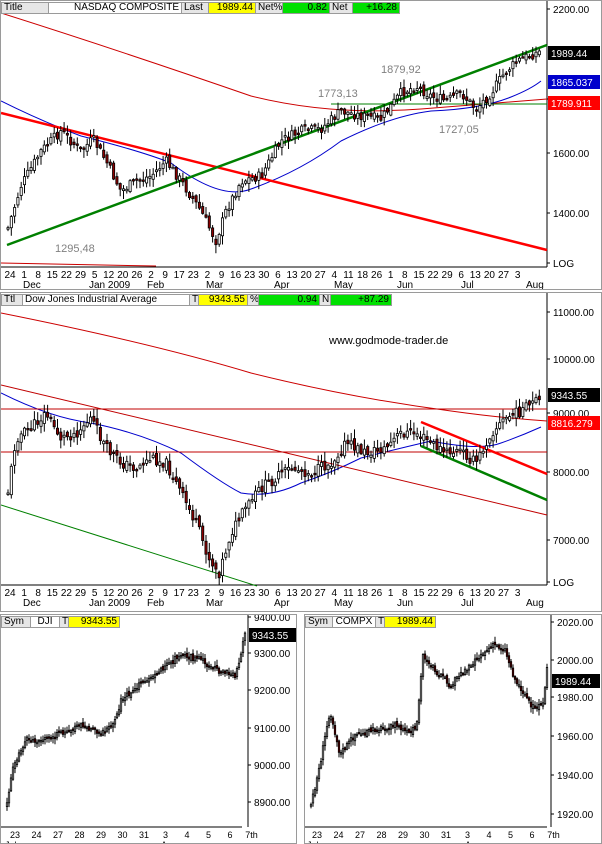  Describe the element at coordinates (504, 275) in the screenshot. I see `nasdaq-x-day-label: 27` at that location.